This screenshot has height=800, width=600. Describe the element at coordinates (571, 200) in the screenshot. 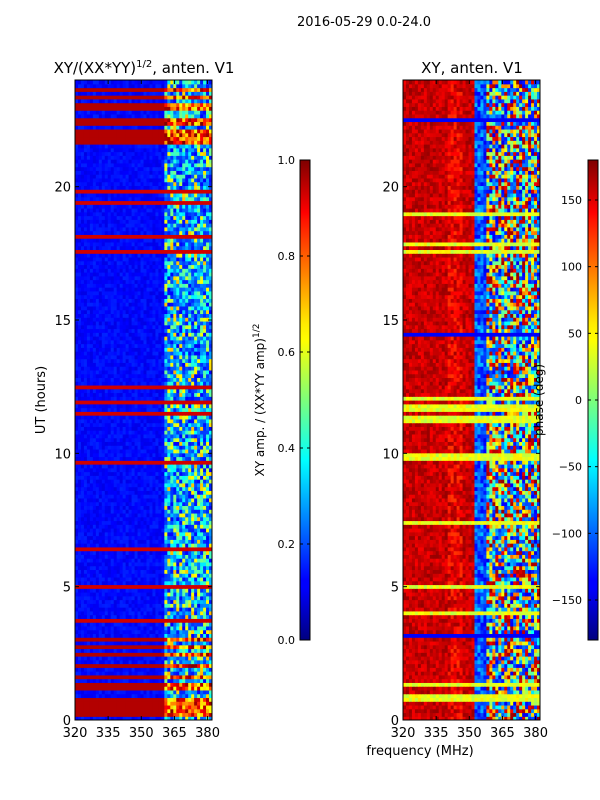

I see `colorbar-tick-label: 150` at that location.